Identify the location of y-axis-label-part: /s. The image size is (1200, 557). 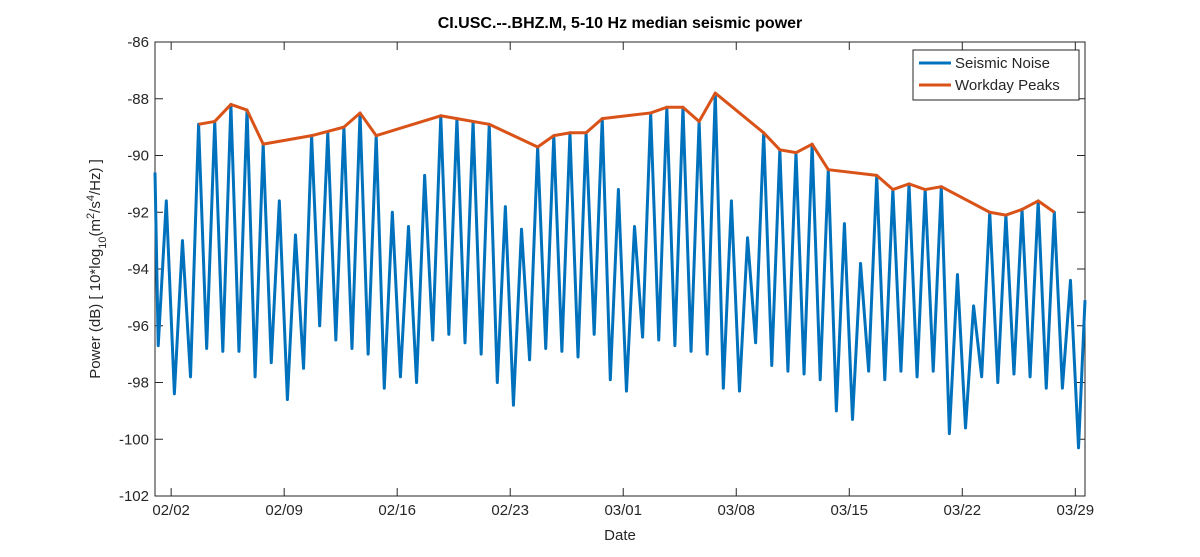
(95, 207).